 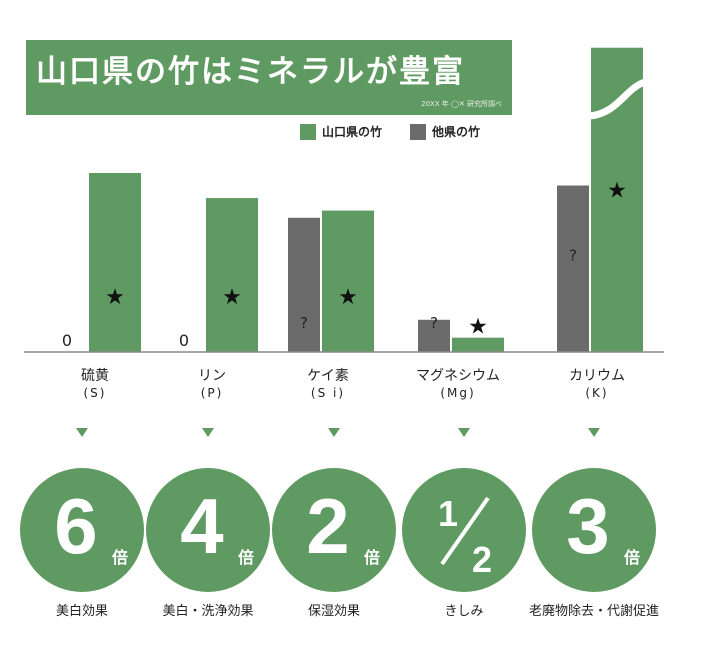 I want to click on legend-label-other: 他県の竹, so click(x=456, y=132).